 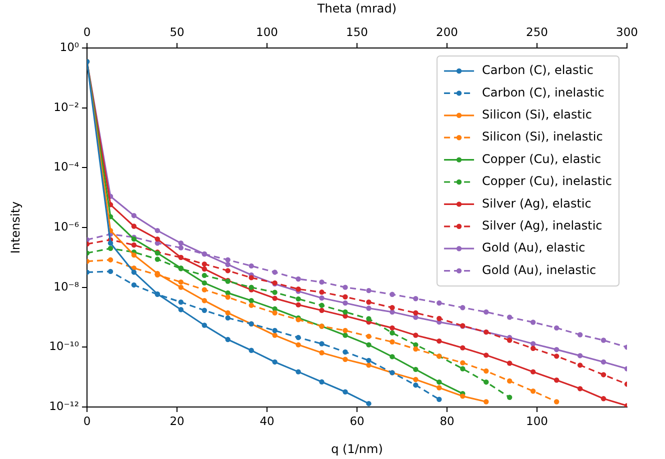 I want to click on y-tick-label: 10⁻¹⁰, so click(x=64, y=346).